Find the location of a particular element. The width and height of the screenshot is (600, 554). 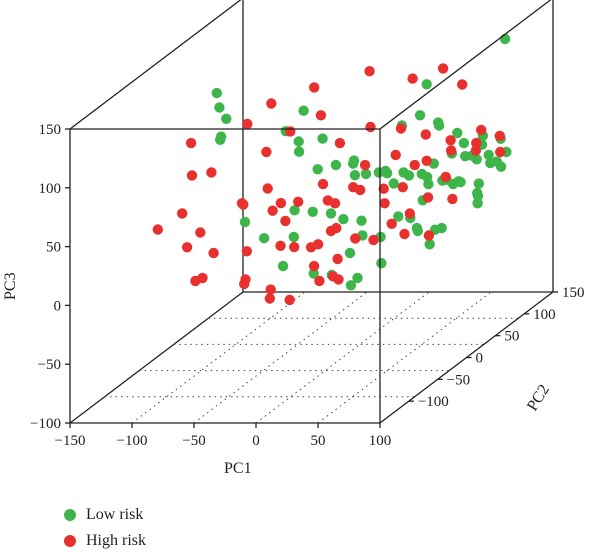

legend-label-high-risk: High risk is located at coordinates (116, 540).